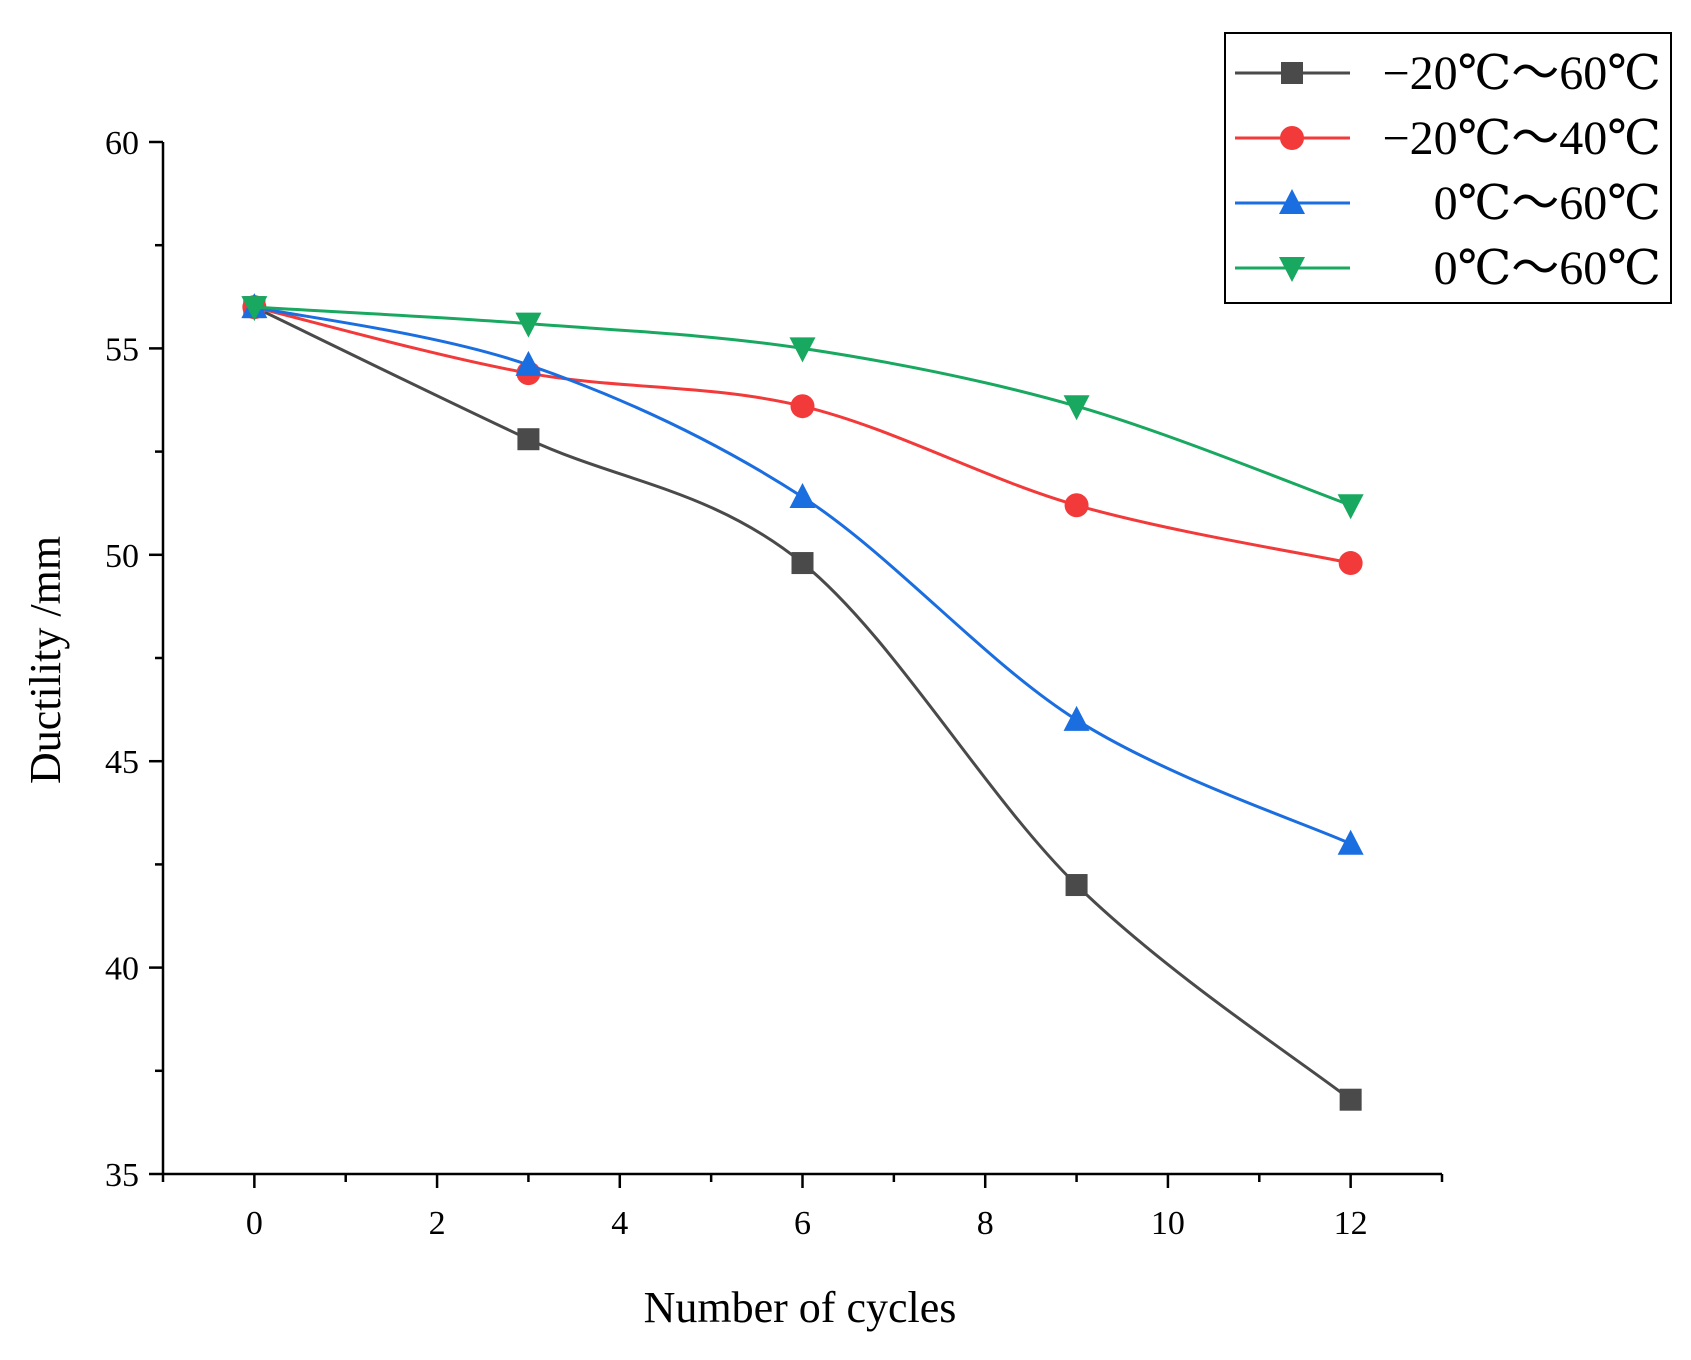 This screenshot has width=1691, height=1360. I want to click on legend-item-3: 0℃～60℃, so click(1448, 203).